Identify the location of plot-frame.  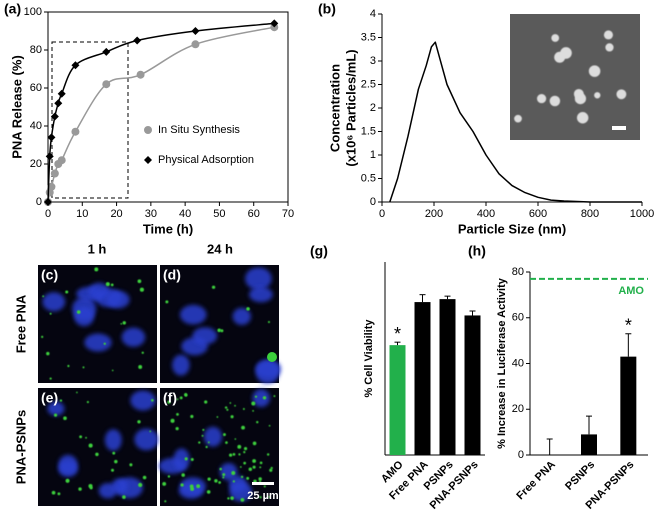
(168, 107).